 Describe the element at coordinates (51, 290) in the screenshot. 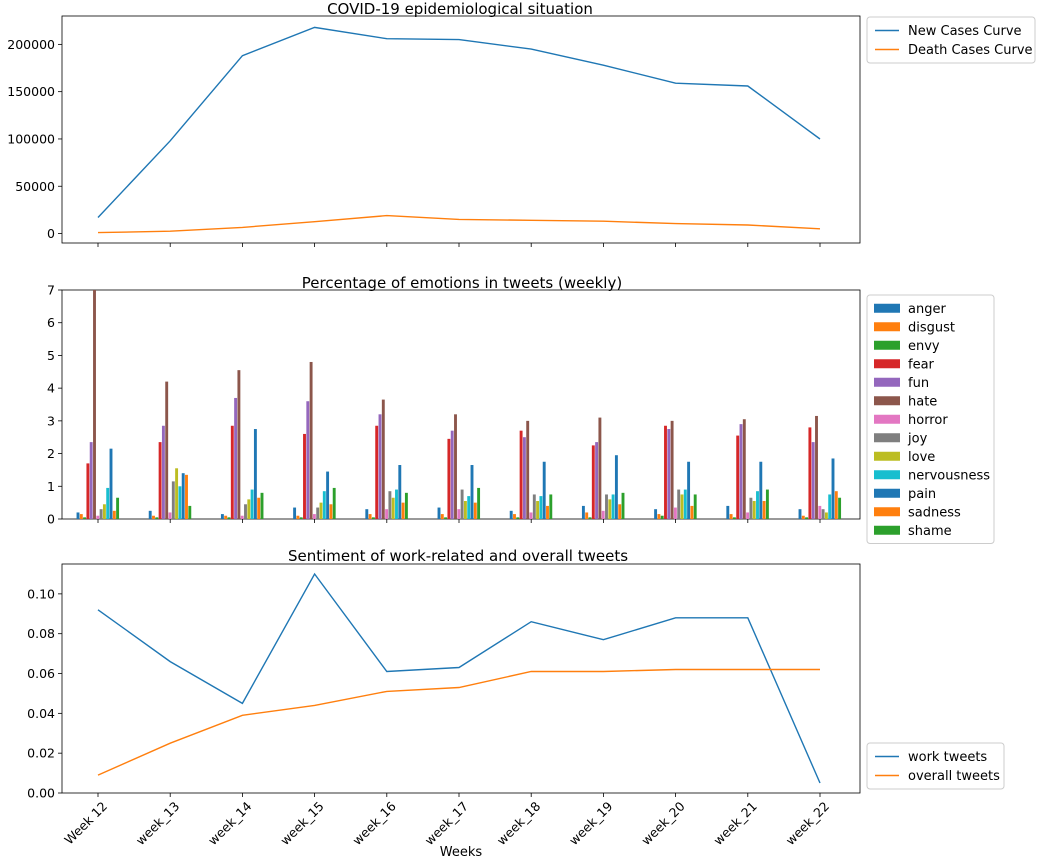

I see `y-tick-label: 7` at that location.